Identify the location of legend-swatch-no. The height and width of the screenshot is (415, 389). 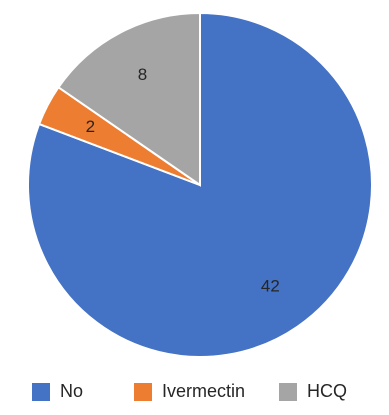
(41, 392).